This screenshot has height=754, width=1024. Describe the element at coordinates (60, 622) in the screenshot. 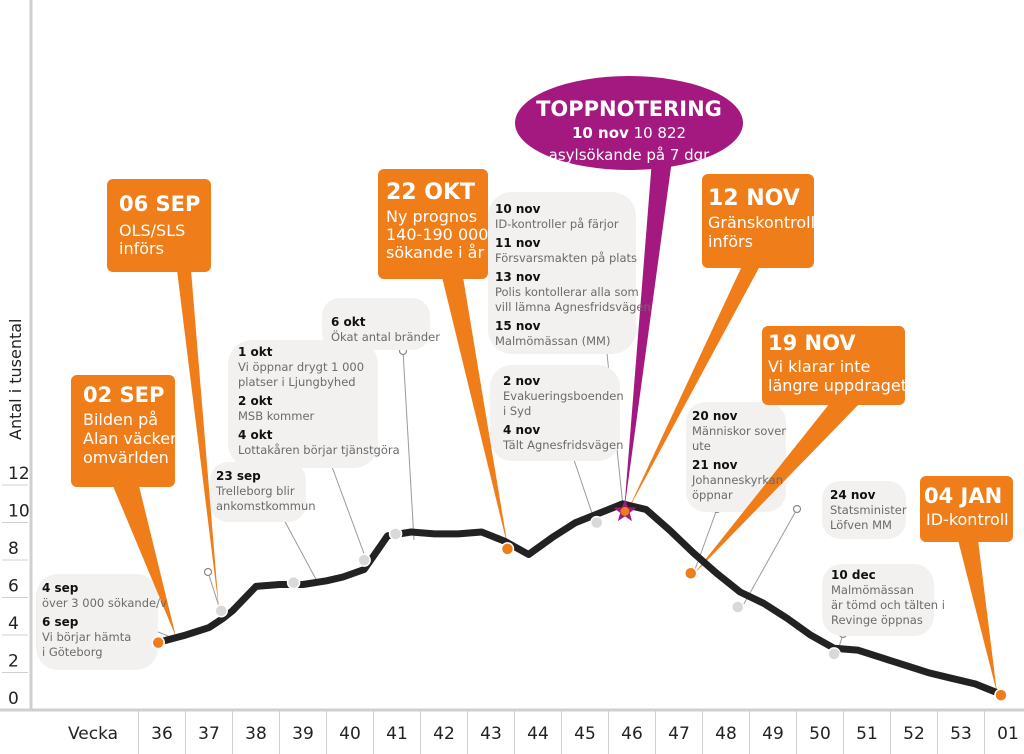

I see `note-date: 6 sep` at that location.